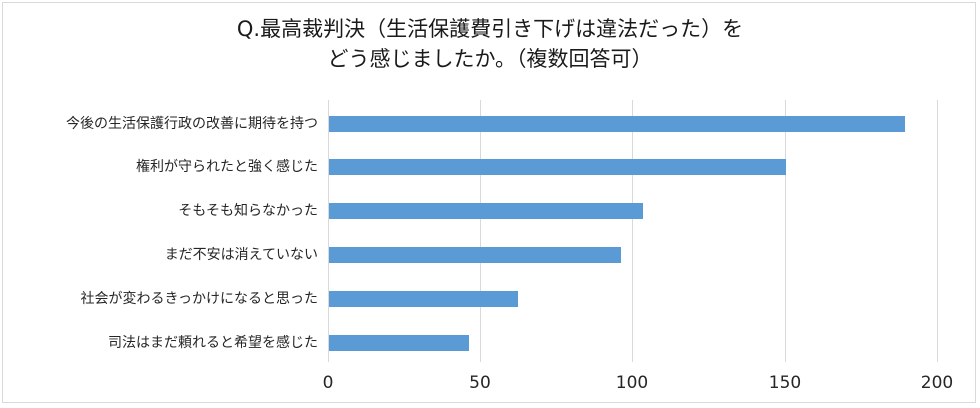 The height and width of the screenshot is (408, 980). What do you see at coordinates (937, 383) in the screenshot?
I see `x-tick-label: 200` at bounding box center [937, 383].